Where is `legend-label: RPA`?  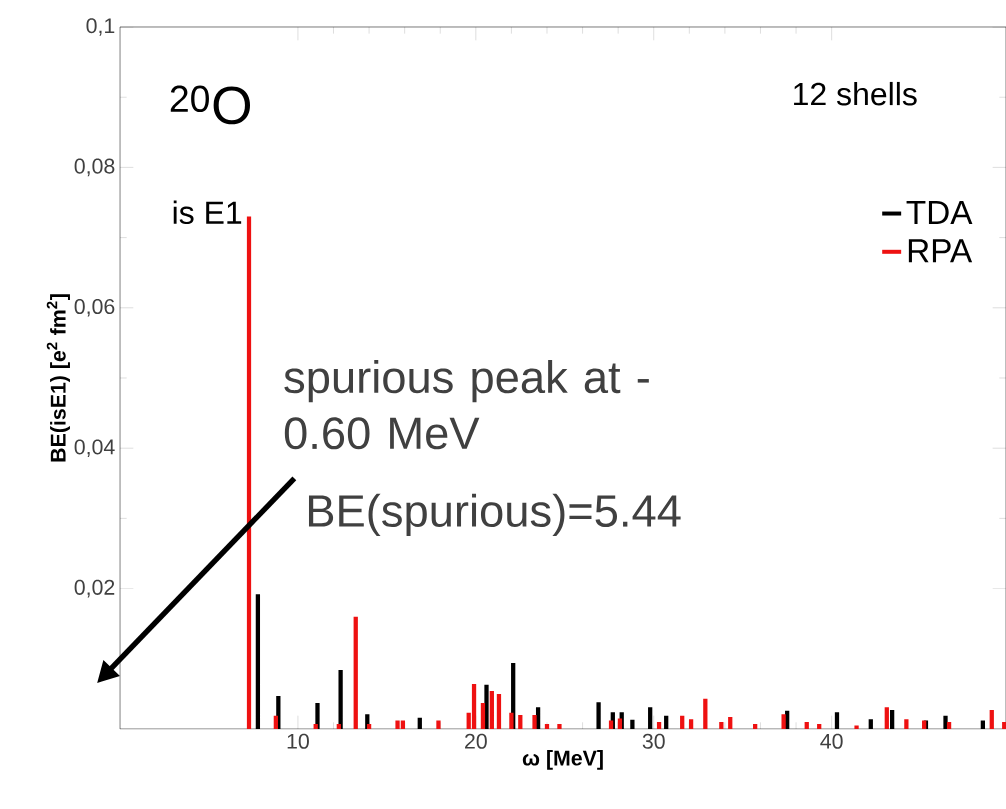 legend-label: RPA is located at coordinates (940, 251).